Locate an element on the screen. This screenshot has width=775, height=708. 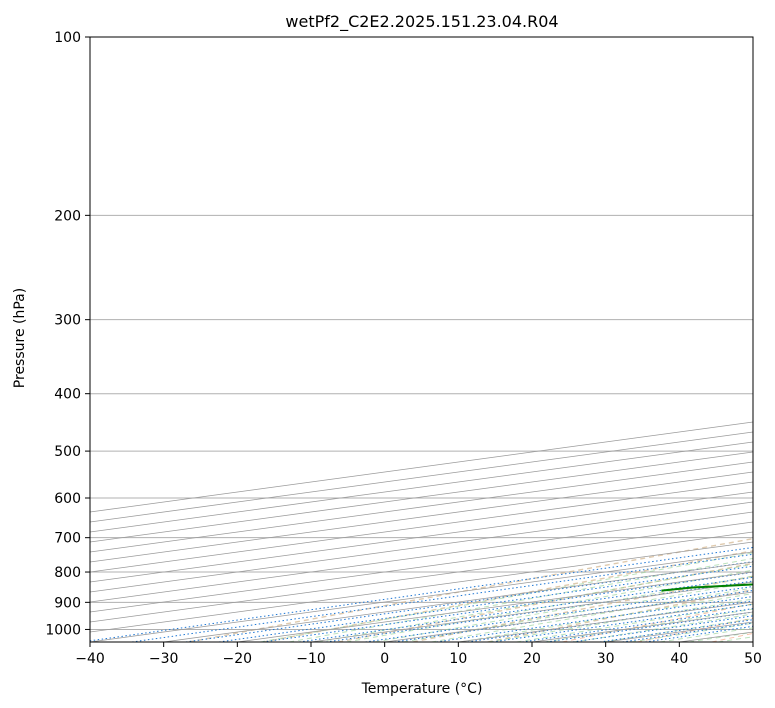
x-tick-label: −30 is located at coordinates (164, 659).